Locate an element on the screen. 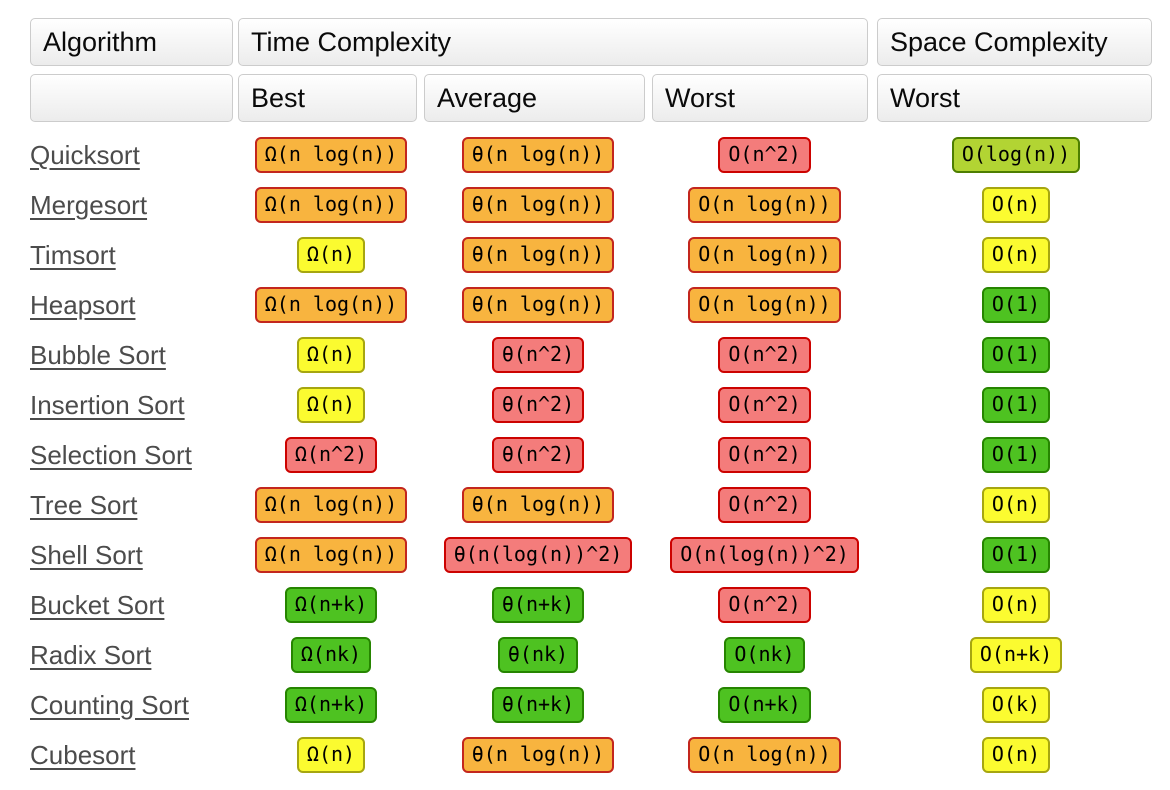 The height and width of the screenshot is (790, 1170). space-complexity-badge: O(k) is located at coordinates (1016, 705).